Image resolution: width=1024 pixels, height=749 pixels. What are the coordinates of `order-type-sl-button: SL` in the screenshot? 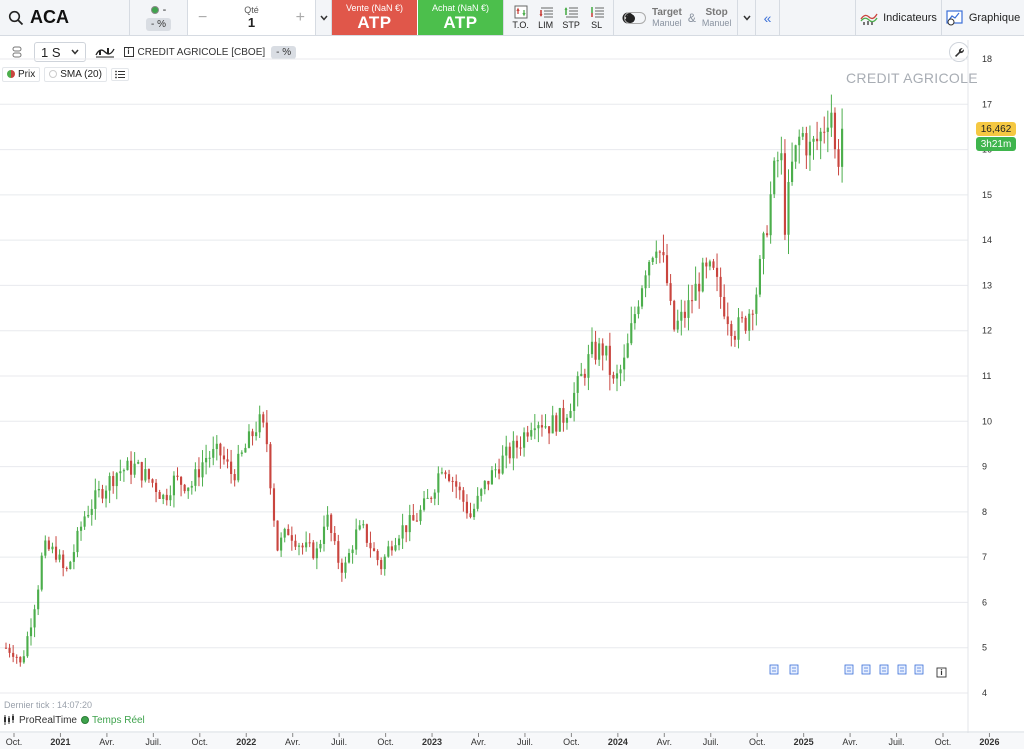 It's located at (597, 17).